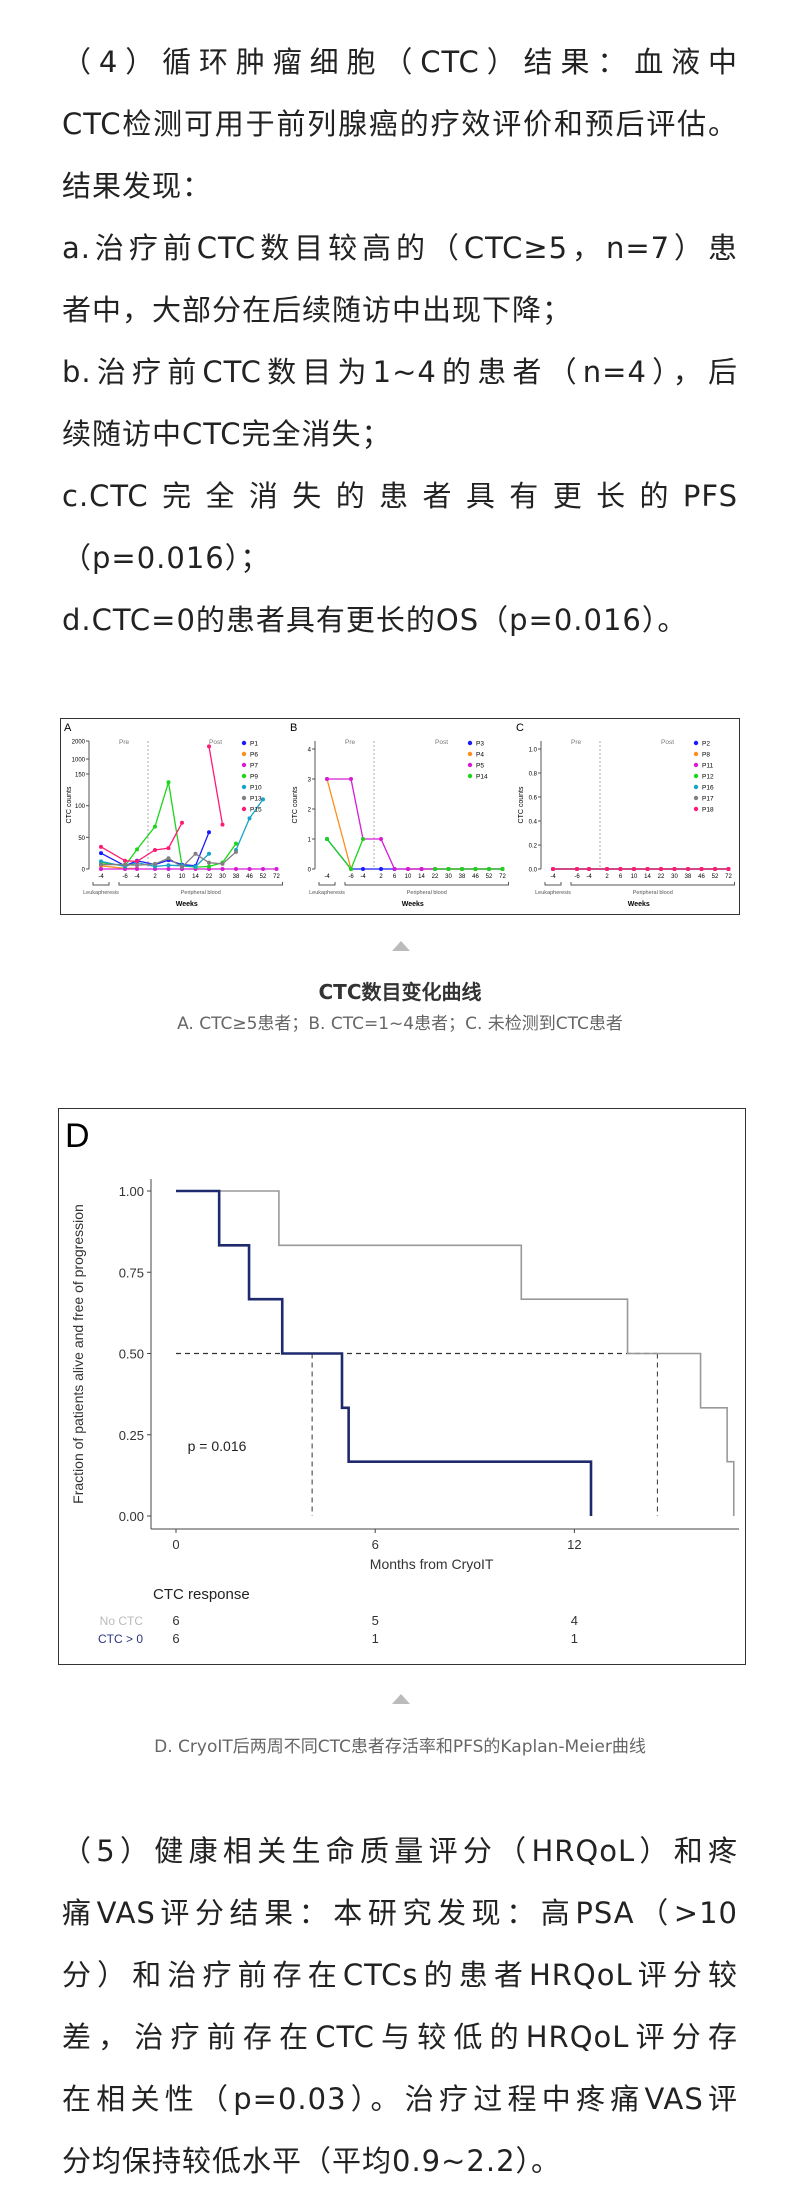 The image size is (800, 2203). What do you see at coordinates (533, 775) in the screenshot?
I see `y-tick-label: 0.8` at bounding box center [533, 775].